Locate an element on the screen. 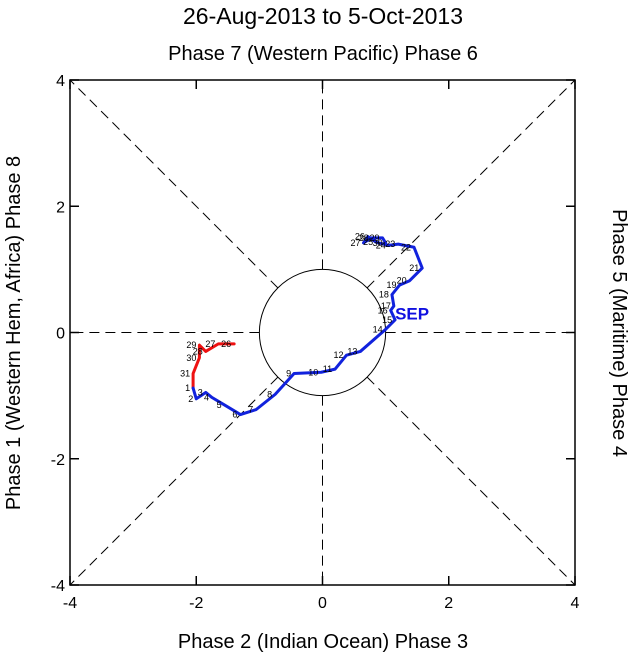 The height and width of the screenshot is (656, 628). day-label: 11 is located at coordinates (327, 369).